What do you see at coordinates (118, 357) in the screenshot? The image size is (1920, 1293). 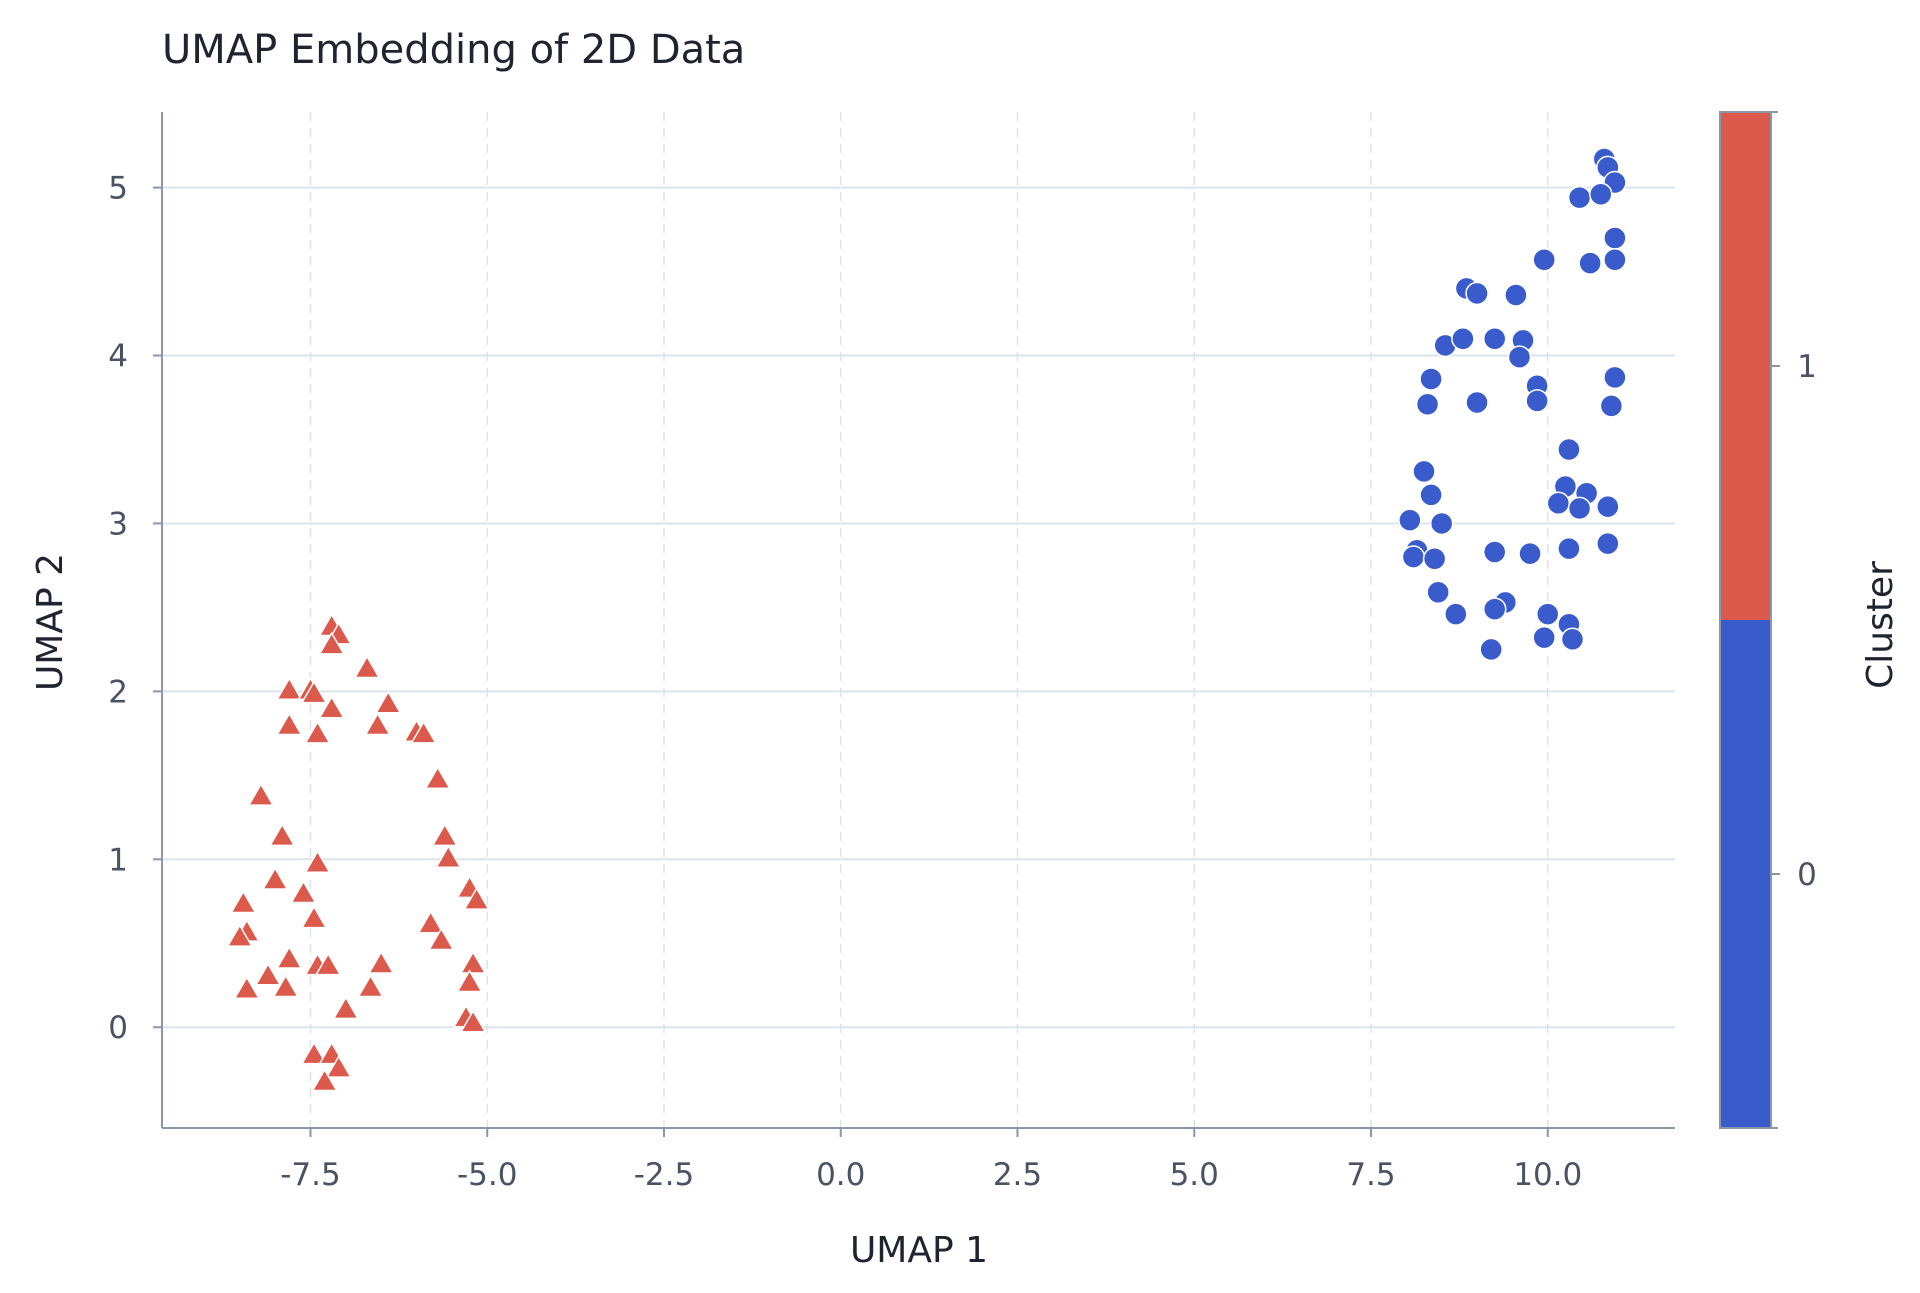 I see `y-tick-label: 4` at bounding box center [118, 357].